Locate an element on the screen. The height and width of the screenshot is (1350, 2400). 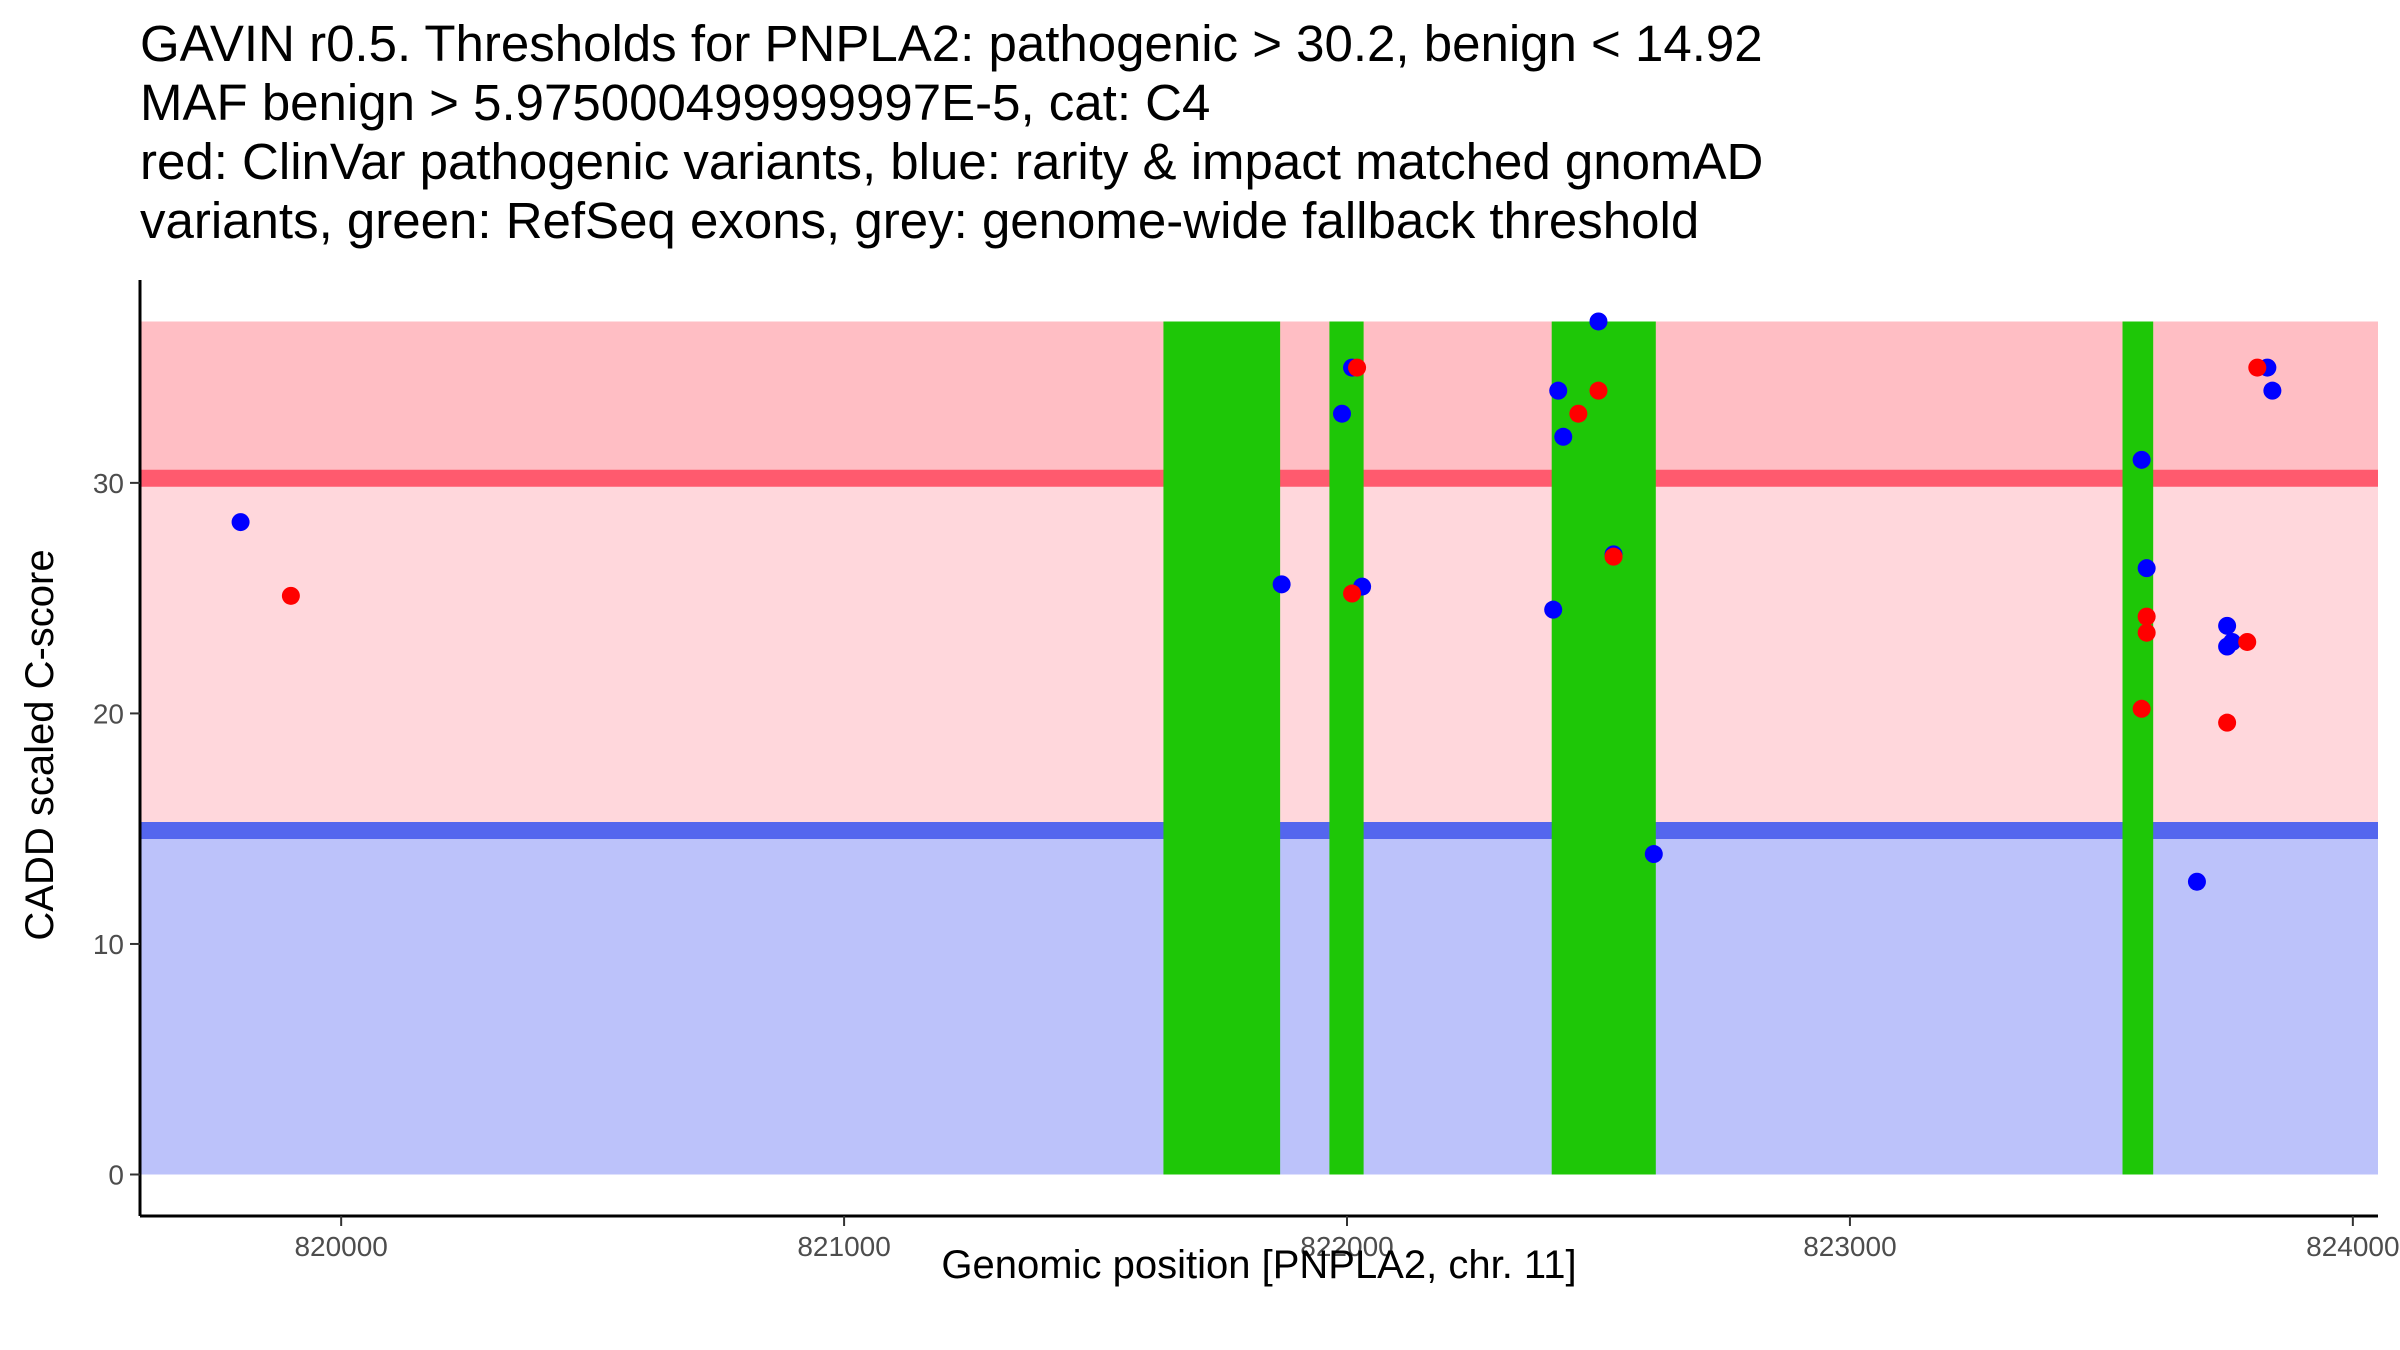
x-tick-label: 823000 is located at coordinates (1849, 1246).